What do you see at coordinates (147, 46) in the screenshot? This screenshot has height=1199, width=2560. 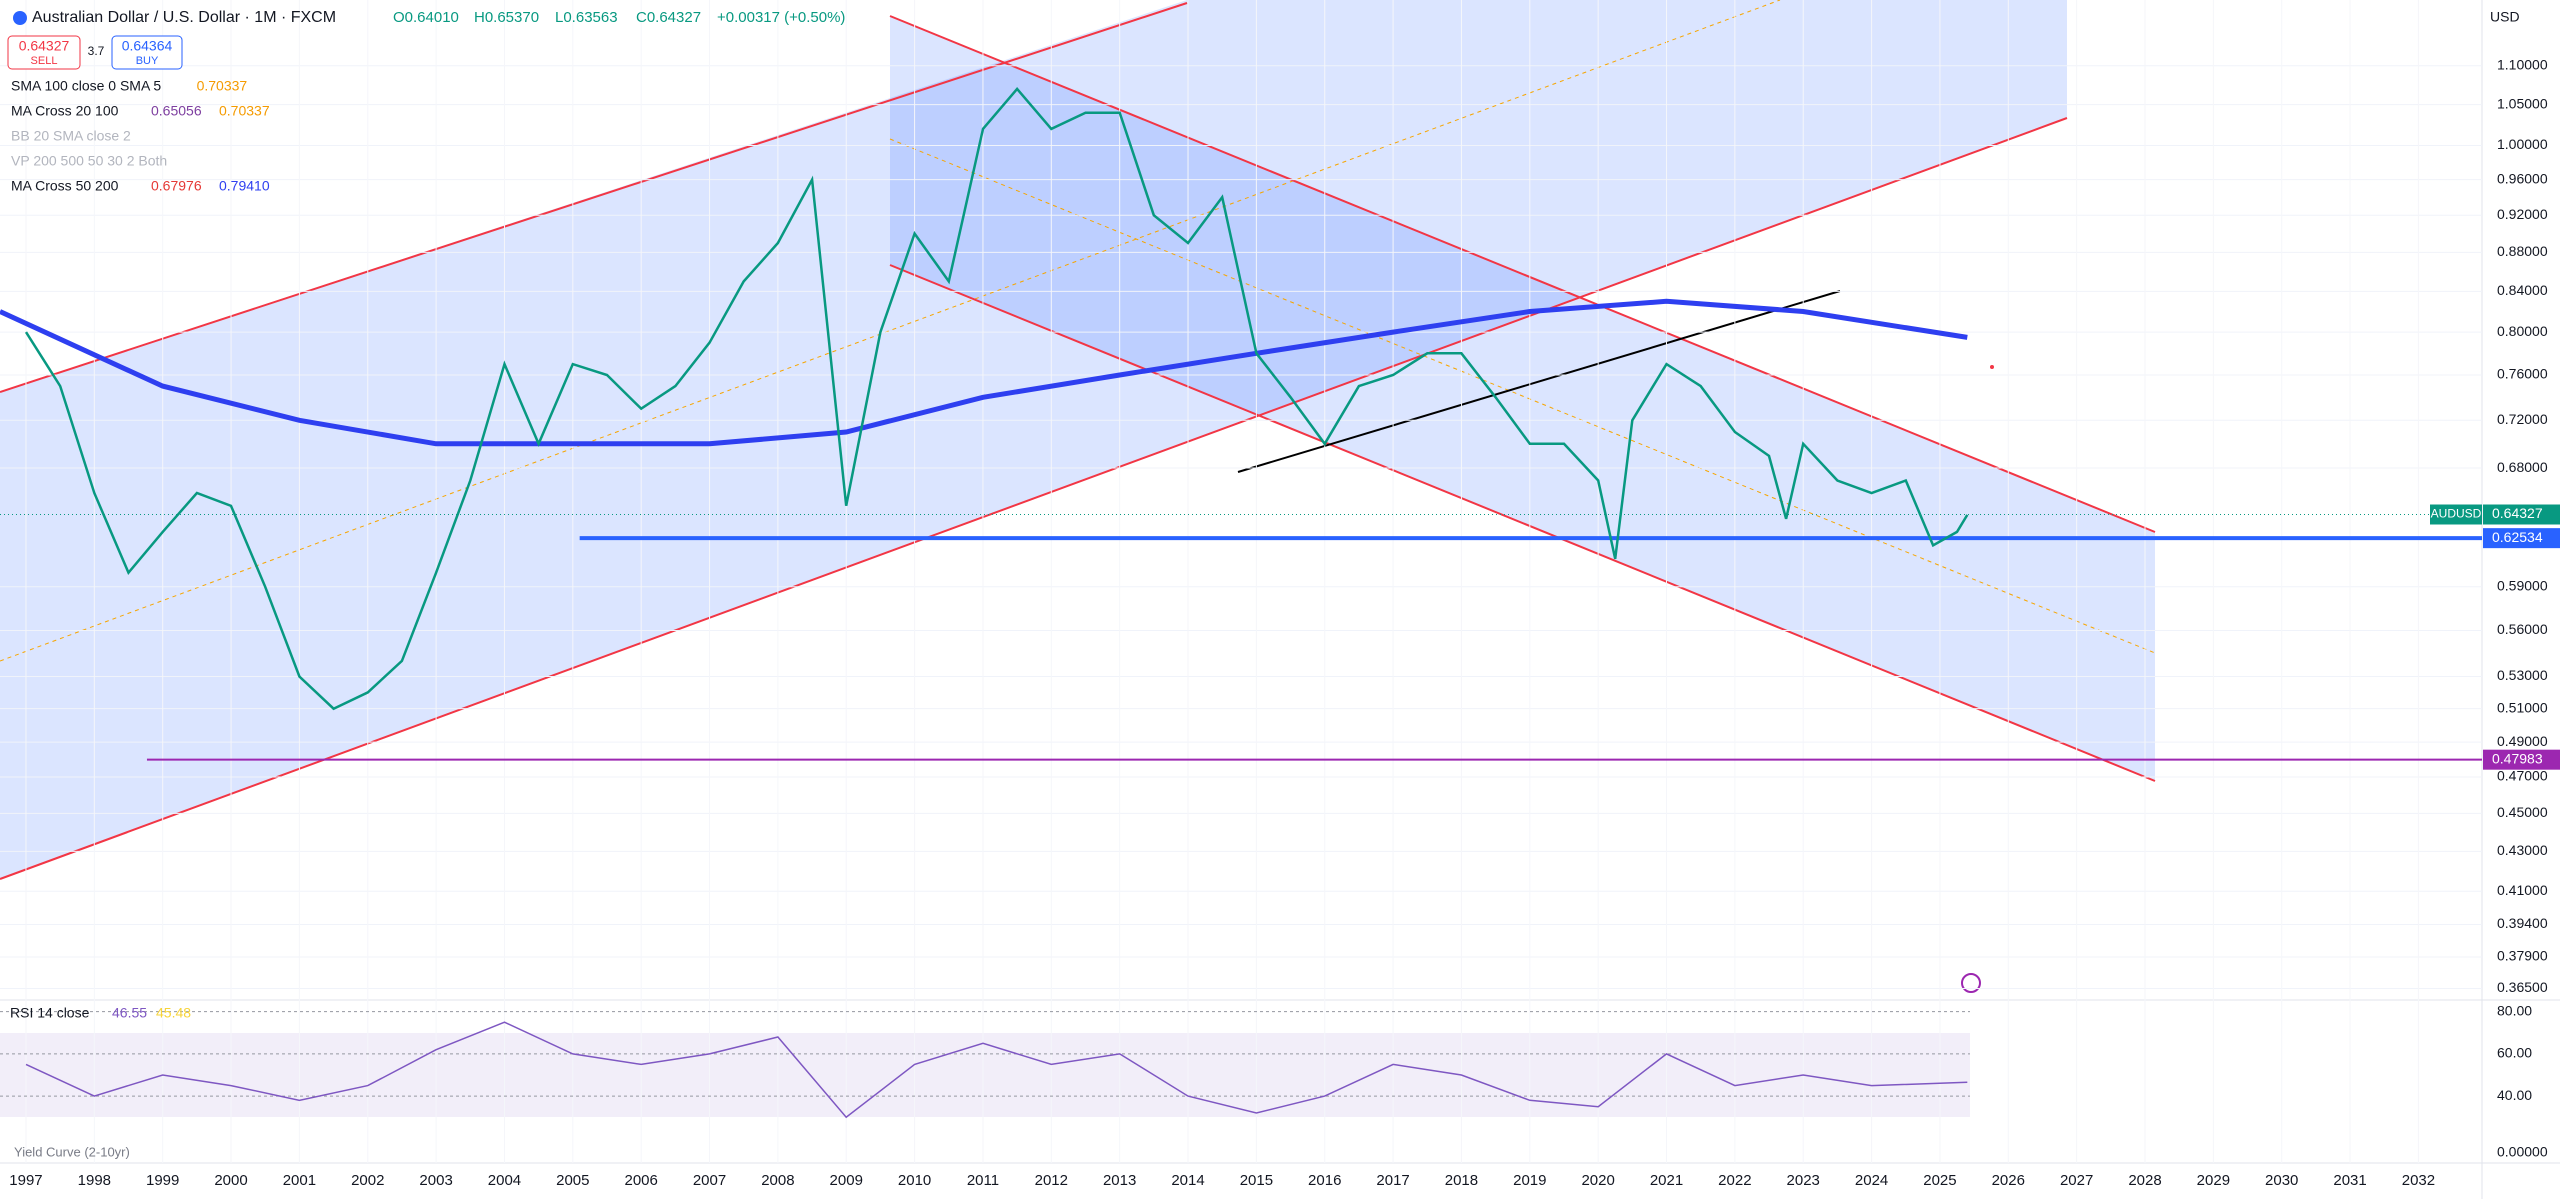 I see `buy-price: 0.64364` at bounding box center [147, 46].